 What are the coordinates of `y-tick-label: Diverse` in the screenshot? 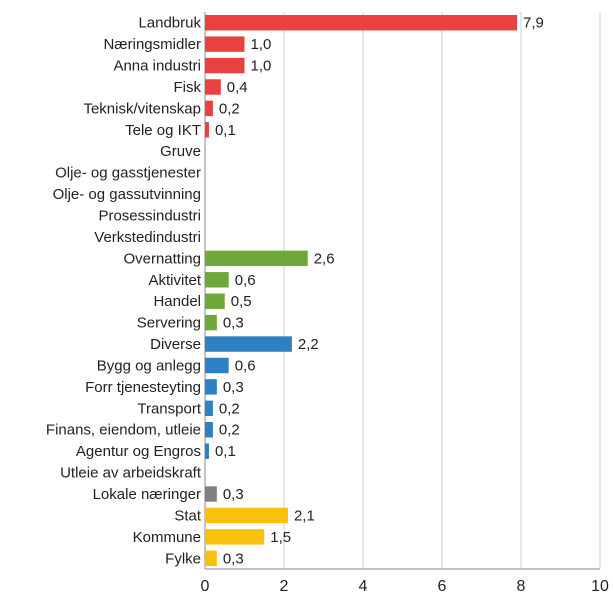 It's located at (175, 344).